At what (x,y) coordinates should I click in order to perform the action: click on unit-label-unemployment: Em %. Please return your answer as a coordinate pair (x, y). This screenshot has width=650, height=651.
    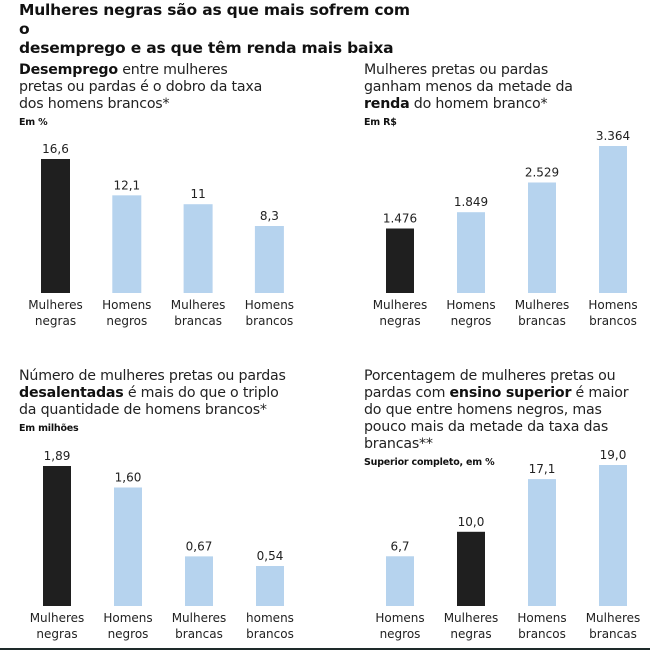
    Looking at the image, I should click on (33, 122).